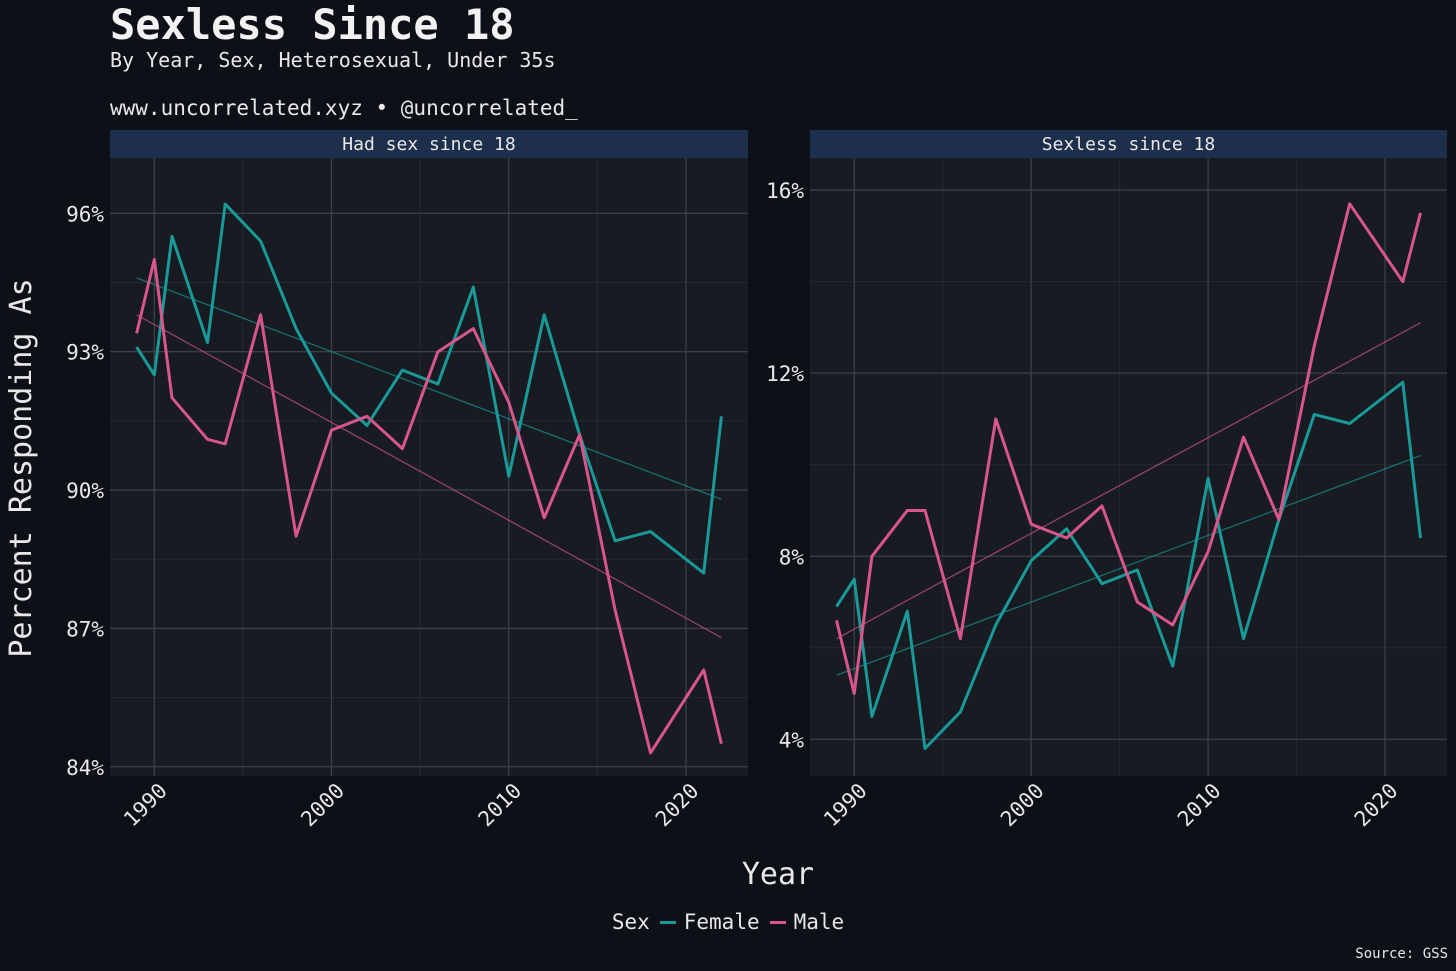  I want to click on y-tick-label: 8%, so click(792, 557).